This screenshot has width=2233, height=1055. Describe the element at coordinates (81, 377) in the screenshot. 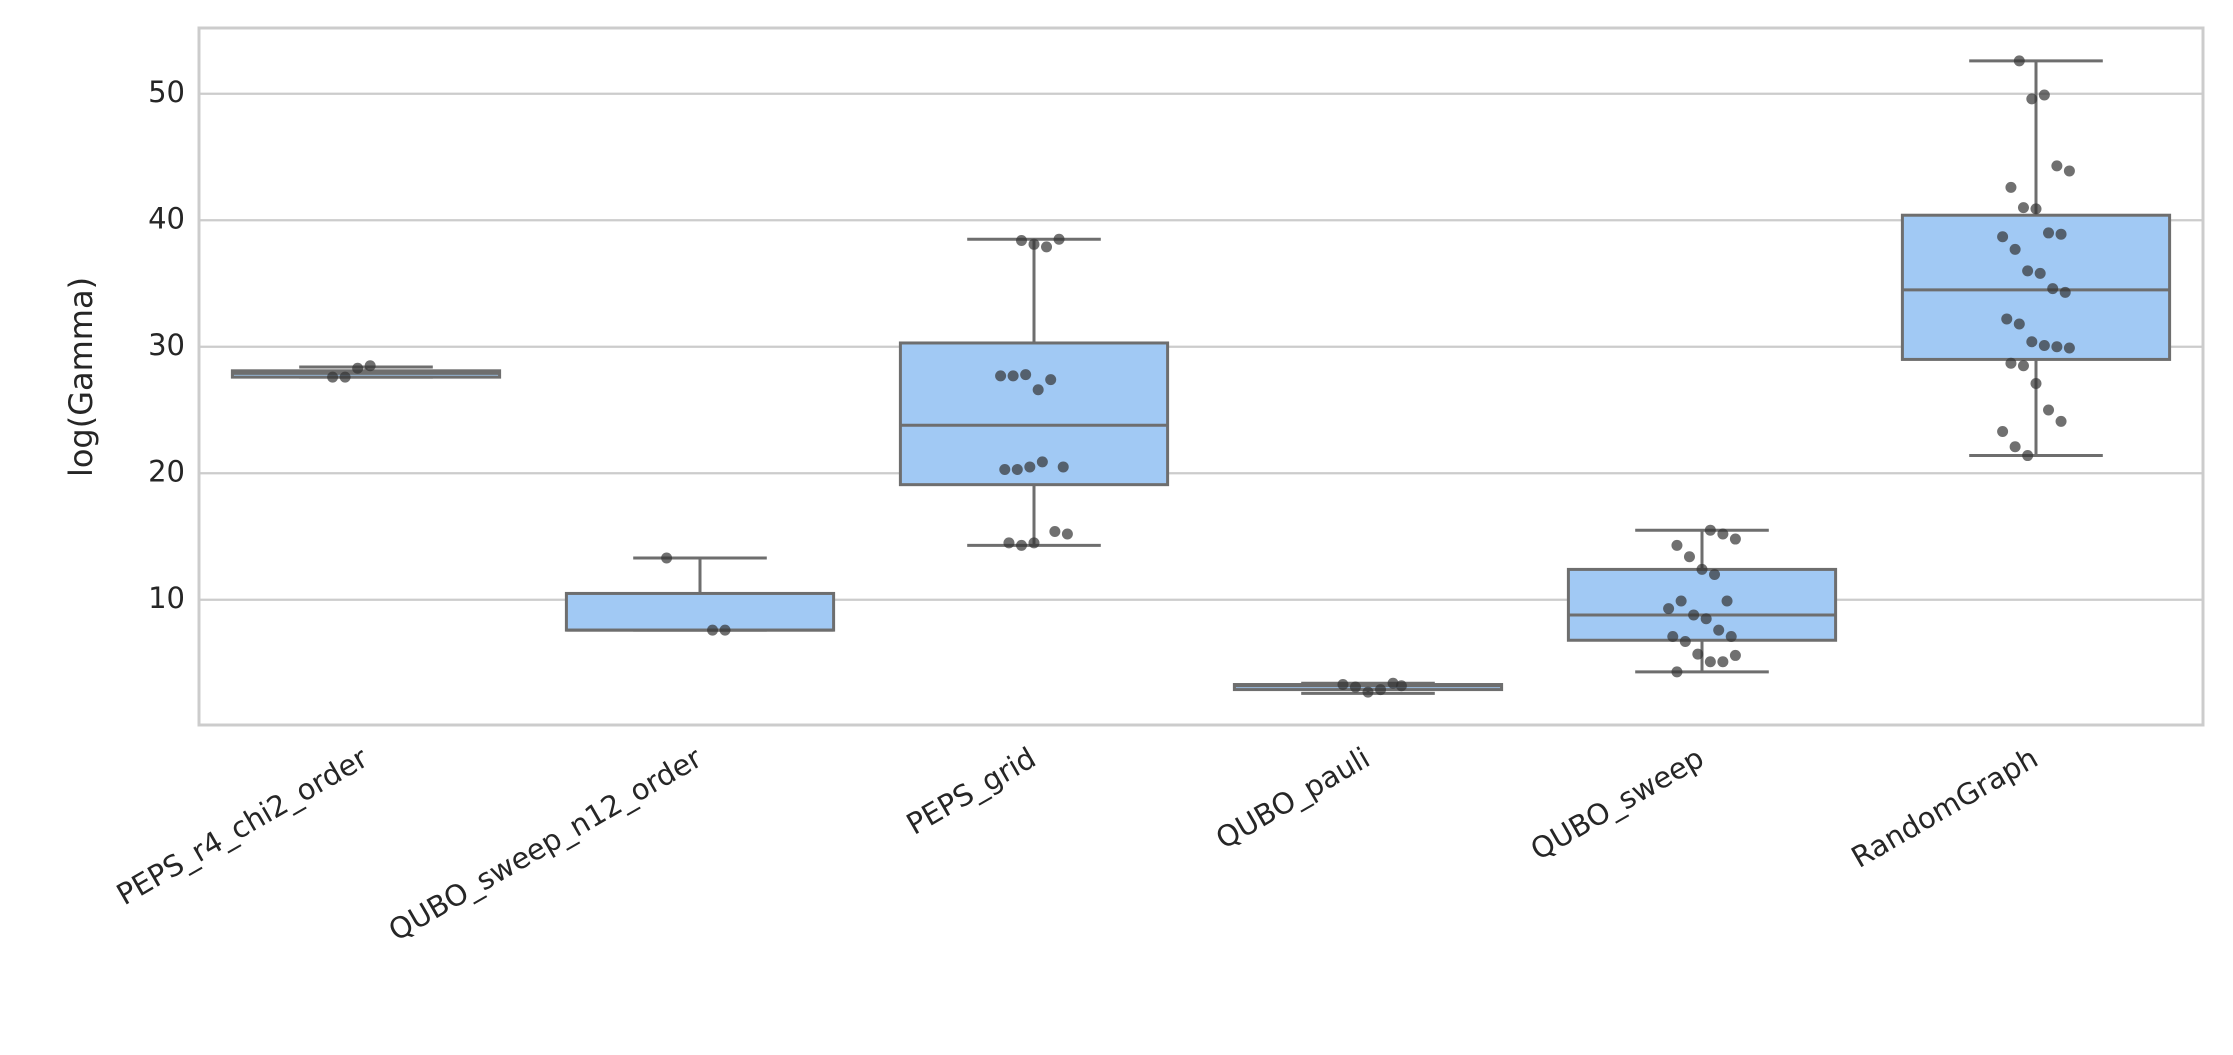

I see `y-axis-label: log(Gamma)` at that location.